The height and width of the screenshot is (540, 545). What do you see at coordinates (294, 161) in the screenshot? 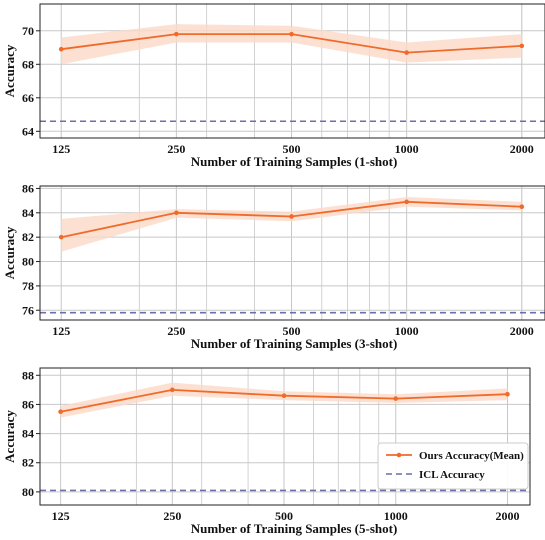
I see `x-axis-title: Number of Training Samples (1-shot)` at bounding box center [294, 161].